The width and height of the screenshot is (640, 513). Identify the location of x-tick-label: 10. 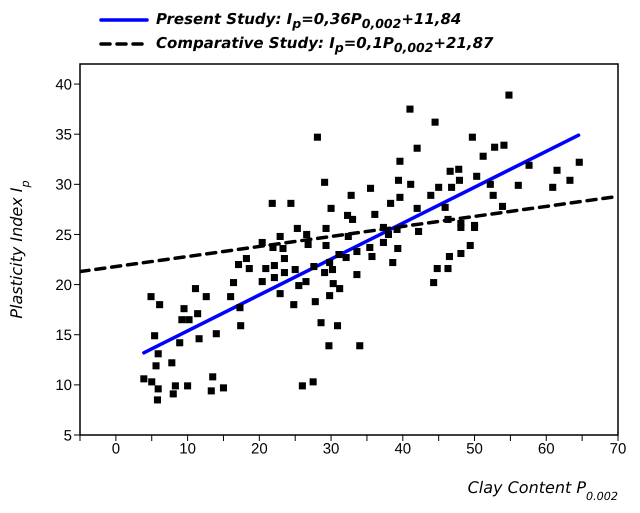
(187, 449).